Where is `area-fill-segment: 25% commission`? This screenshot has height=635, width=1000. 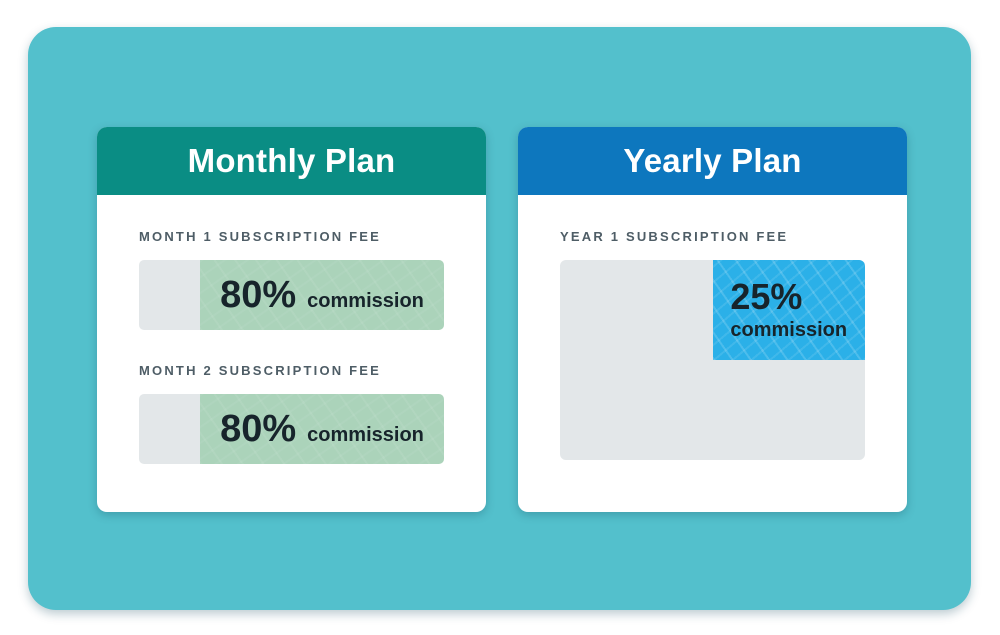
area-fill-segment: 25% commission is located at coordinates (788, 310).